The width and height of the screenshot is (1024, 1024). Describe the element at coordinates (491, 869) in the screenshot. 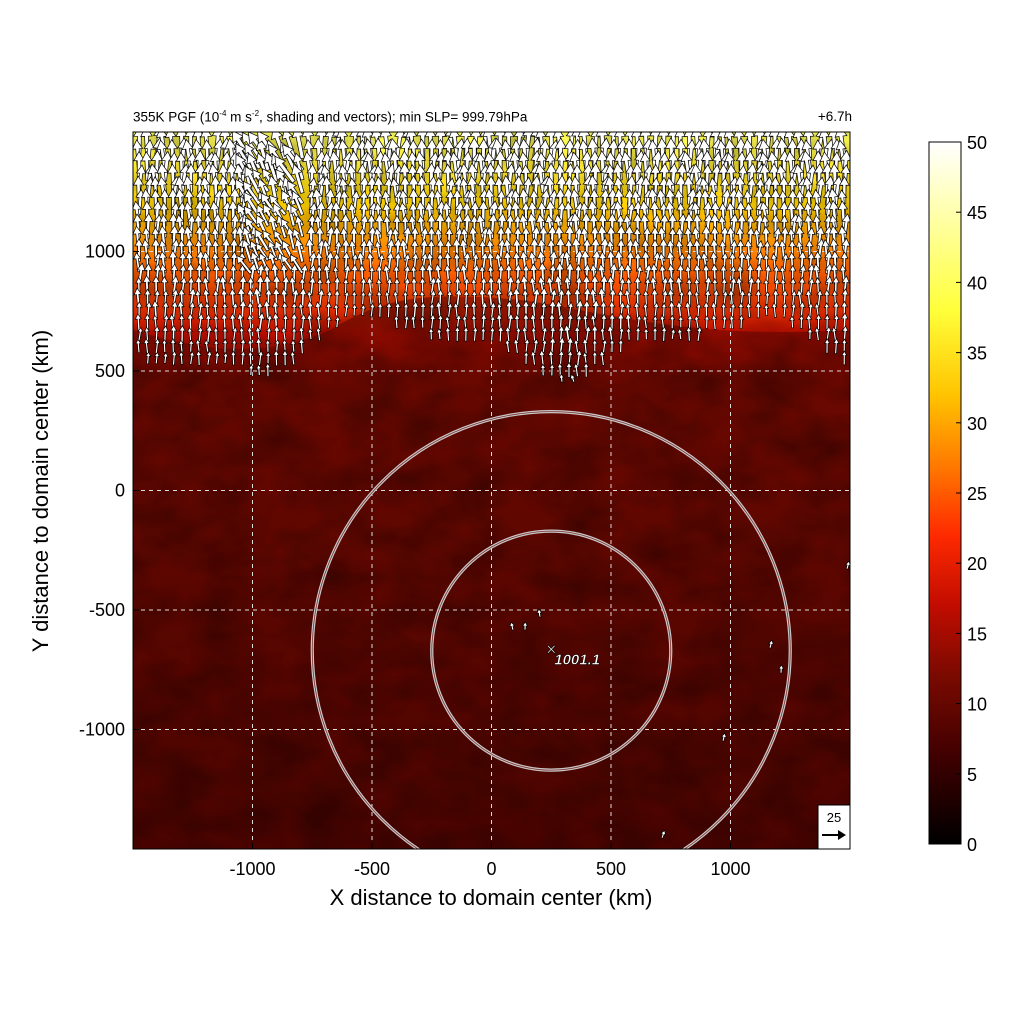

I see `x-tick-label: 0` at that location.